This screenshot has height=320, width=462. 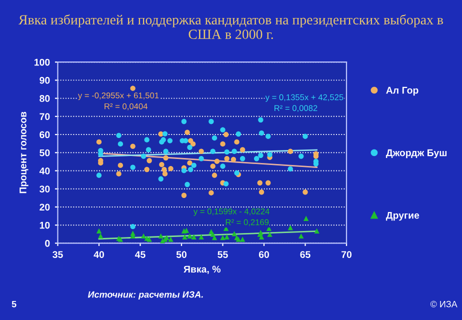 I want to click on x-tick-label: 60, so click(x=264, y=254).